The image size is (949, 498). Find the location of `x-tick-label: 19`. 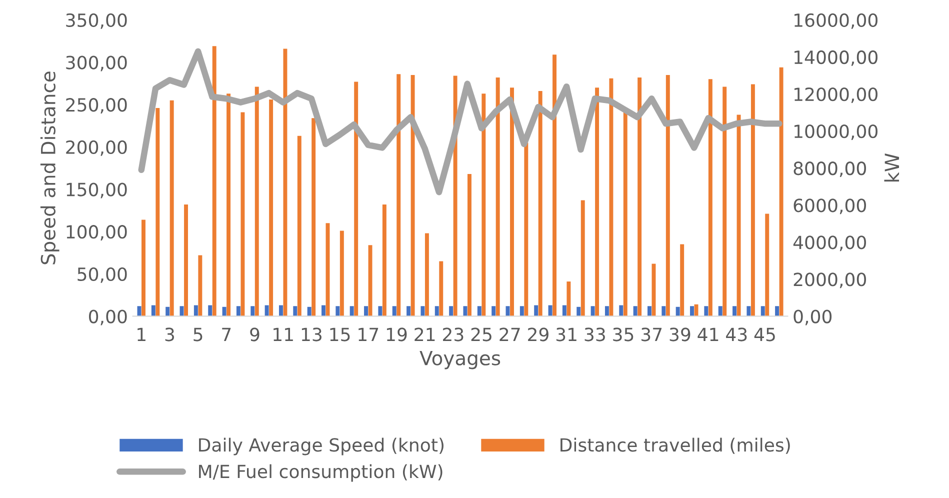

x-tick-label: 19 is located at coordinates (396, 335).